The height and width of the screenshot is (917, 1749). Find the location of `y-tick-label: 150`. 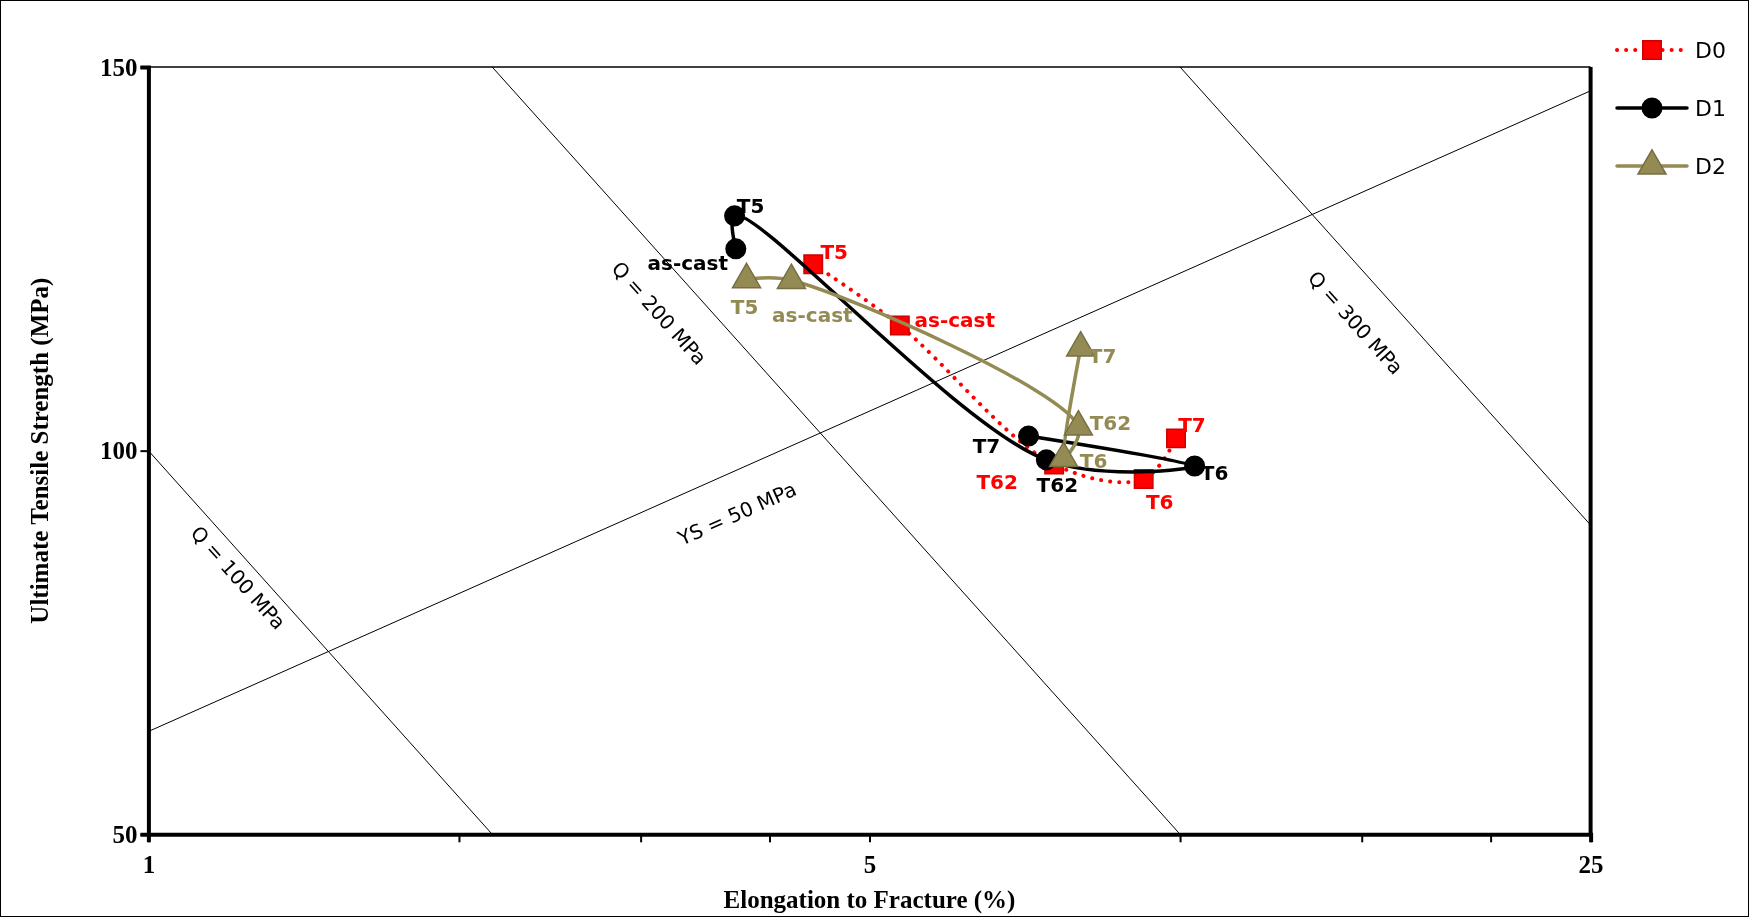

y-tick-label: 150 is located at coordinates (118, 67).